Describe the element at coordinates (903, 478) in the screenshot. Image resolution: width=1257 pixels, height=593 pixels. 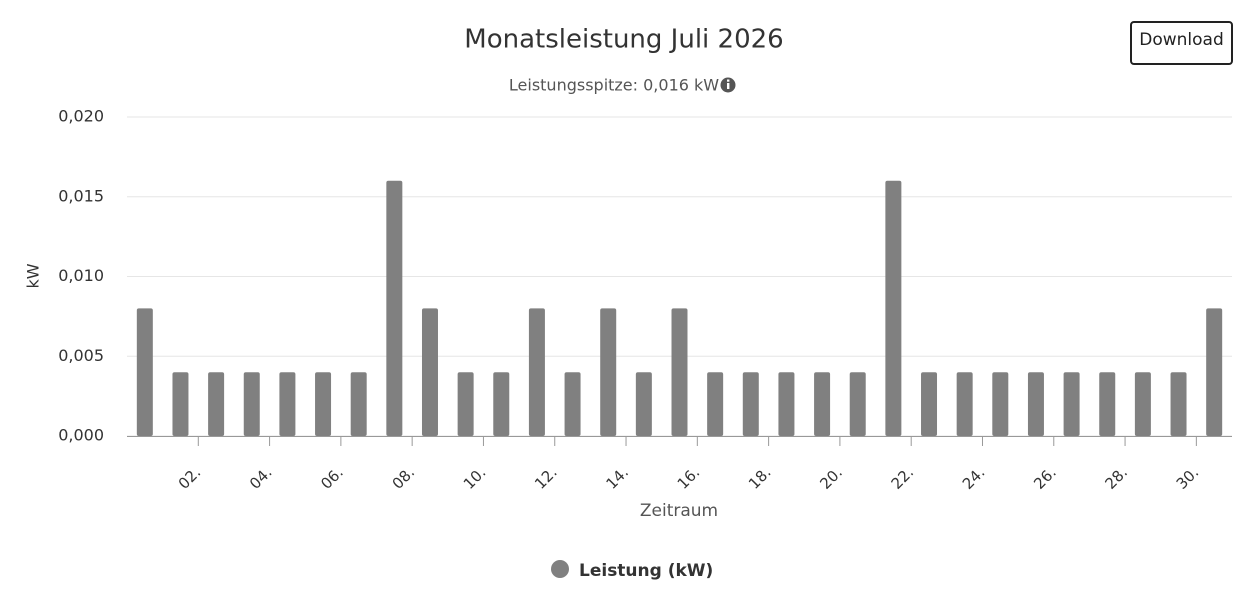
I see `x-tick-label: 22.` at that location.